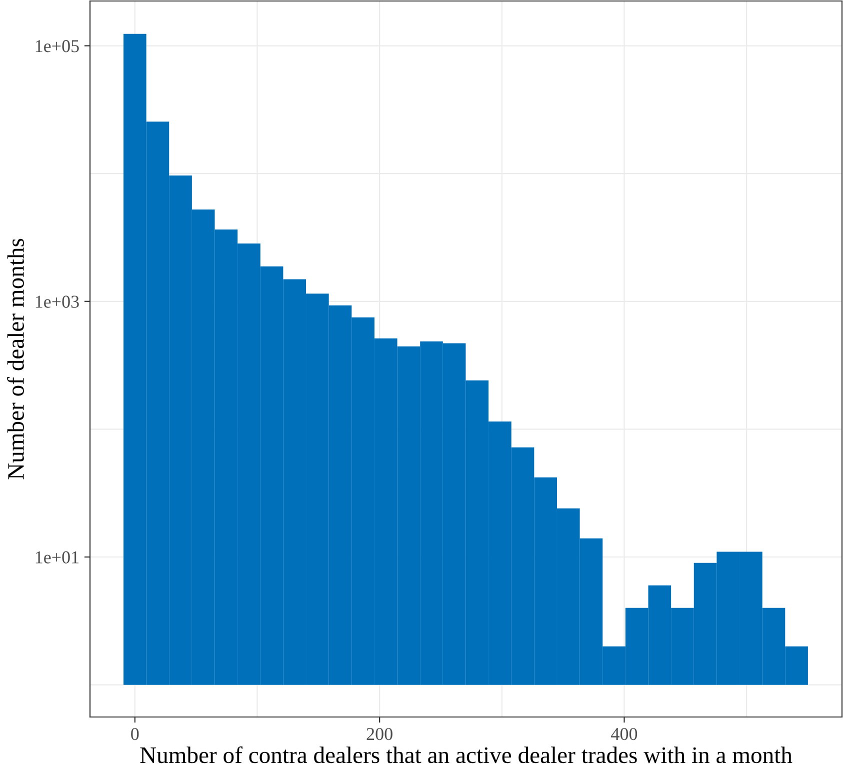 The image size is (843, 767). What do you see at coordinates (57, 302) in the screenshot?
I see `y-tick-label: 1e+03` at bounding box center [57, 302].